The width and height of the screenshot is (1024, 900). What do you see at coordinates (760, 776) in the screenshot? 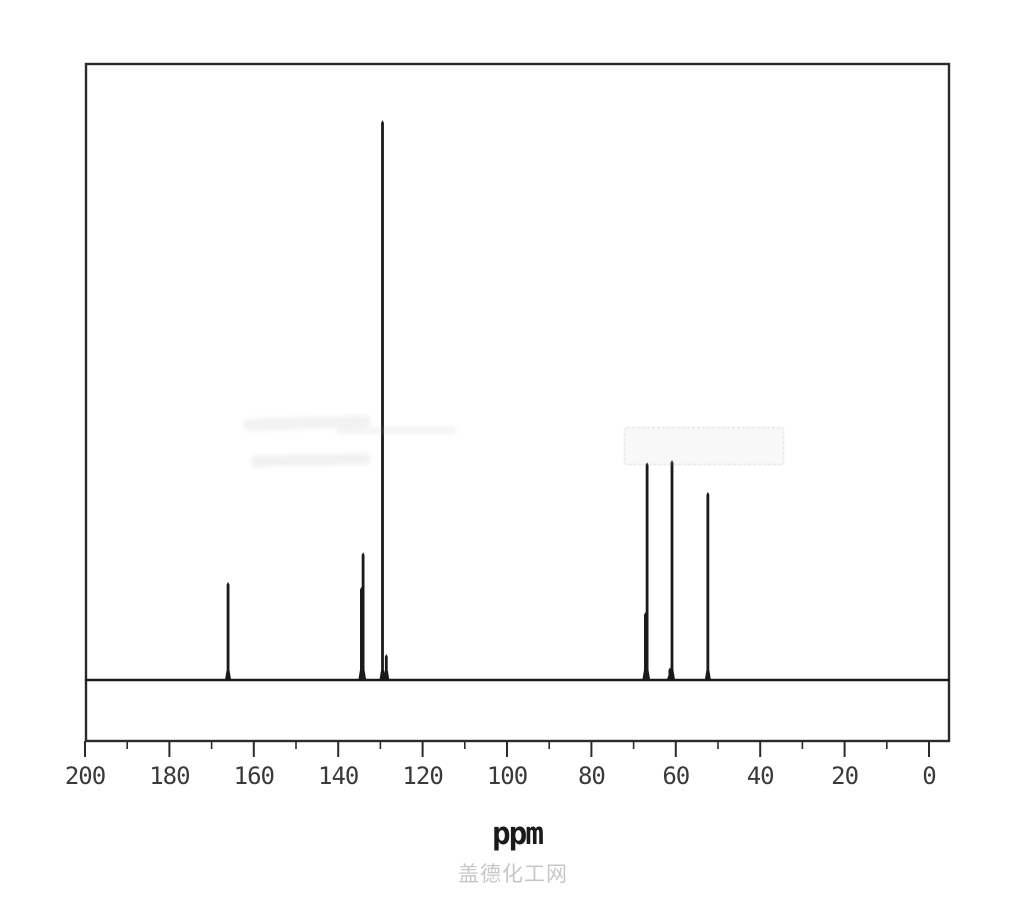
I see `x-tick-label: 40` at bounding box center [760, 776].